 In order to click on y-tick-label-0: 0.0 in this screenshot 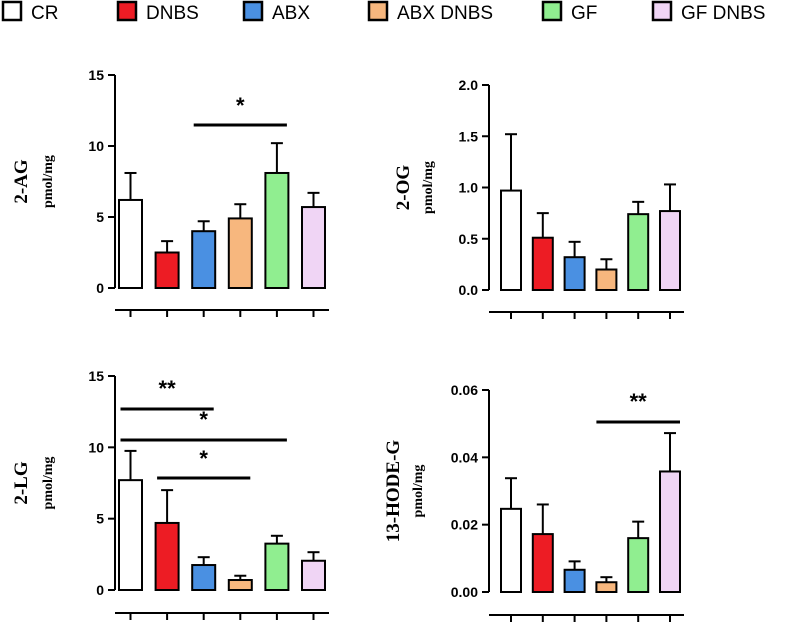, I will do `click(469, 290)`.